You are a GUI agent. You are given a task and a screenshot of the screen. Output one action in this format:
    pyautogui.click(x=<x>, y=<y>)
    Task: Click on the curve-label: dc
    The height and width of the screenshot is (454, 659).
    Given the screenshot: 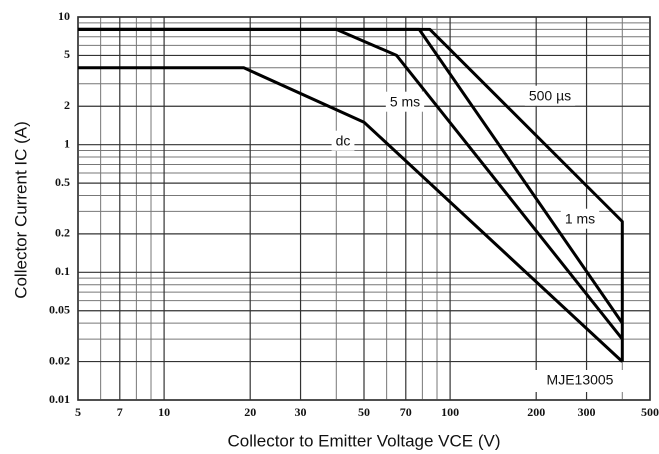 What is the action you would take?
    pyautogui.click(x=343, y=141)
    